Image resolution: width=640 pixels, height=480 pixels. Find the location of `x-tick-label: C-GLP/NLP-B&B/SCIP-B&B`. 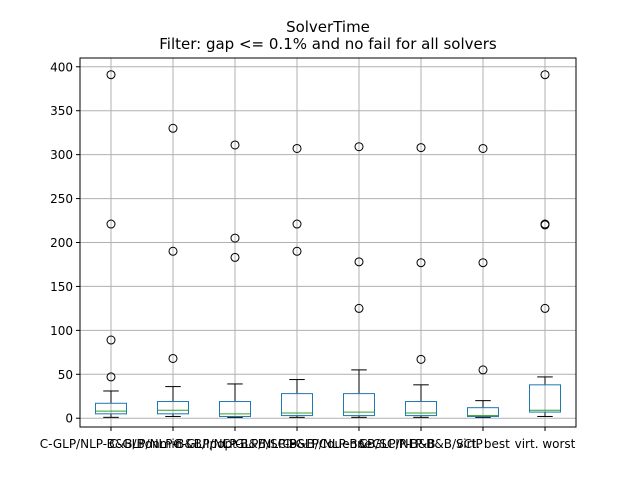

x-tick-label: C-GLP/NLP-B&B/SCIP-B&B is located at coordinates (358, 444).